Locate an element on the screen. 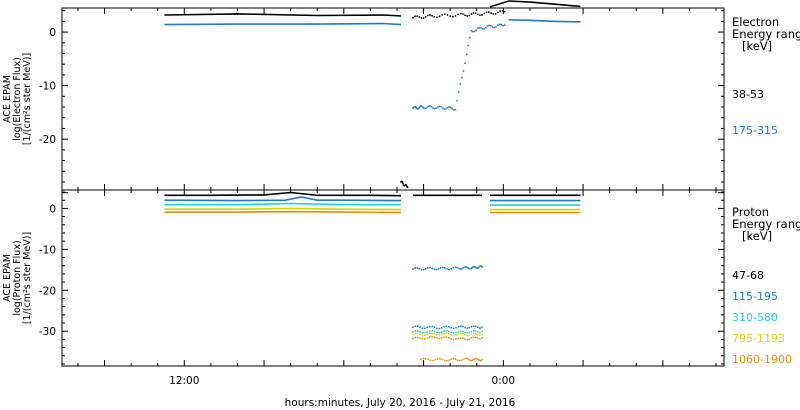 This screenshot has height=410, width=800. legend-unit: [keV] is located at coordinates (757, 236).